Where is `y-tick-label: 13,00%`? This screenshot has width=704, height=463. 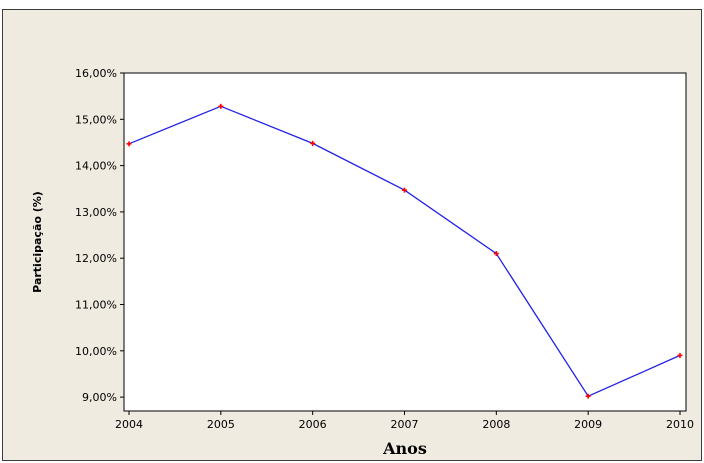 y-tick-label: 13,00% is located at coordinates (96, 212).